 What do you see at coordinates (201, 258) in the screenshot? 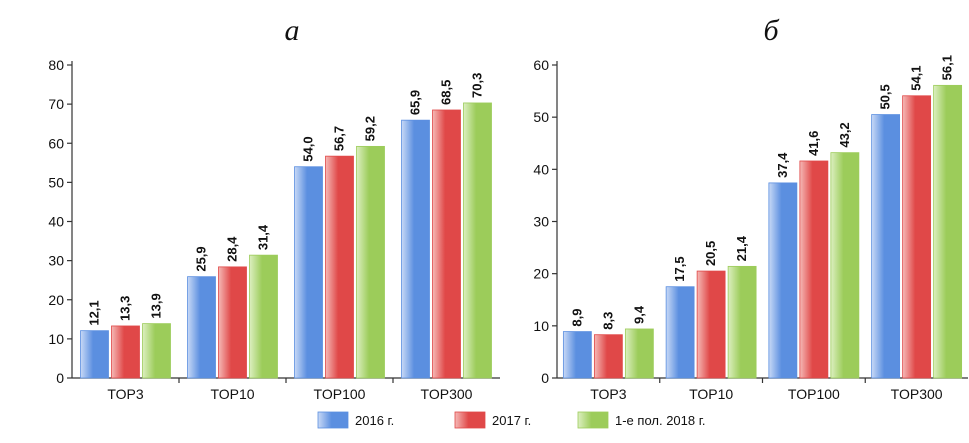
I see `data-label: 25,9` at bounding box center [201, 258].